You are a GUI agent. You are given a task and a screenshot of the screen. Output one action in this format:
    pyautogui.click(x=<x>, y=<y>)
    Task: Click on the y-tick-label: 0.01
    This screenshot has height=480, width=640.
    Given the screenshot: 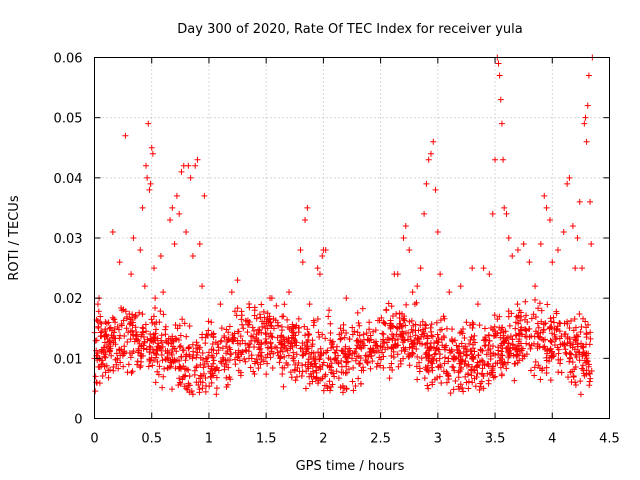 What is the action you would take?
    pyautogui.click(x=68, y=359)
    